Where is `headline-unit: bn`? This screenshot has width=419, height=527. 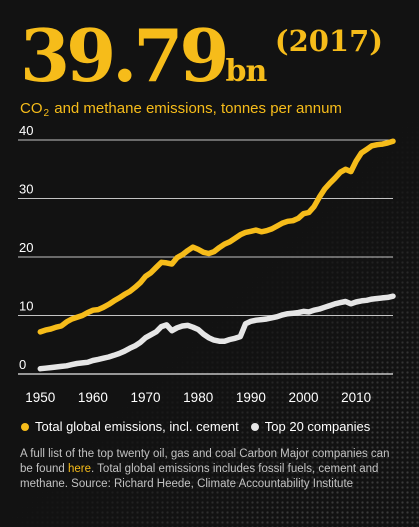 headline-unit: bn is located at coordinates (246, 71).